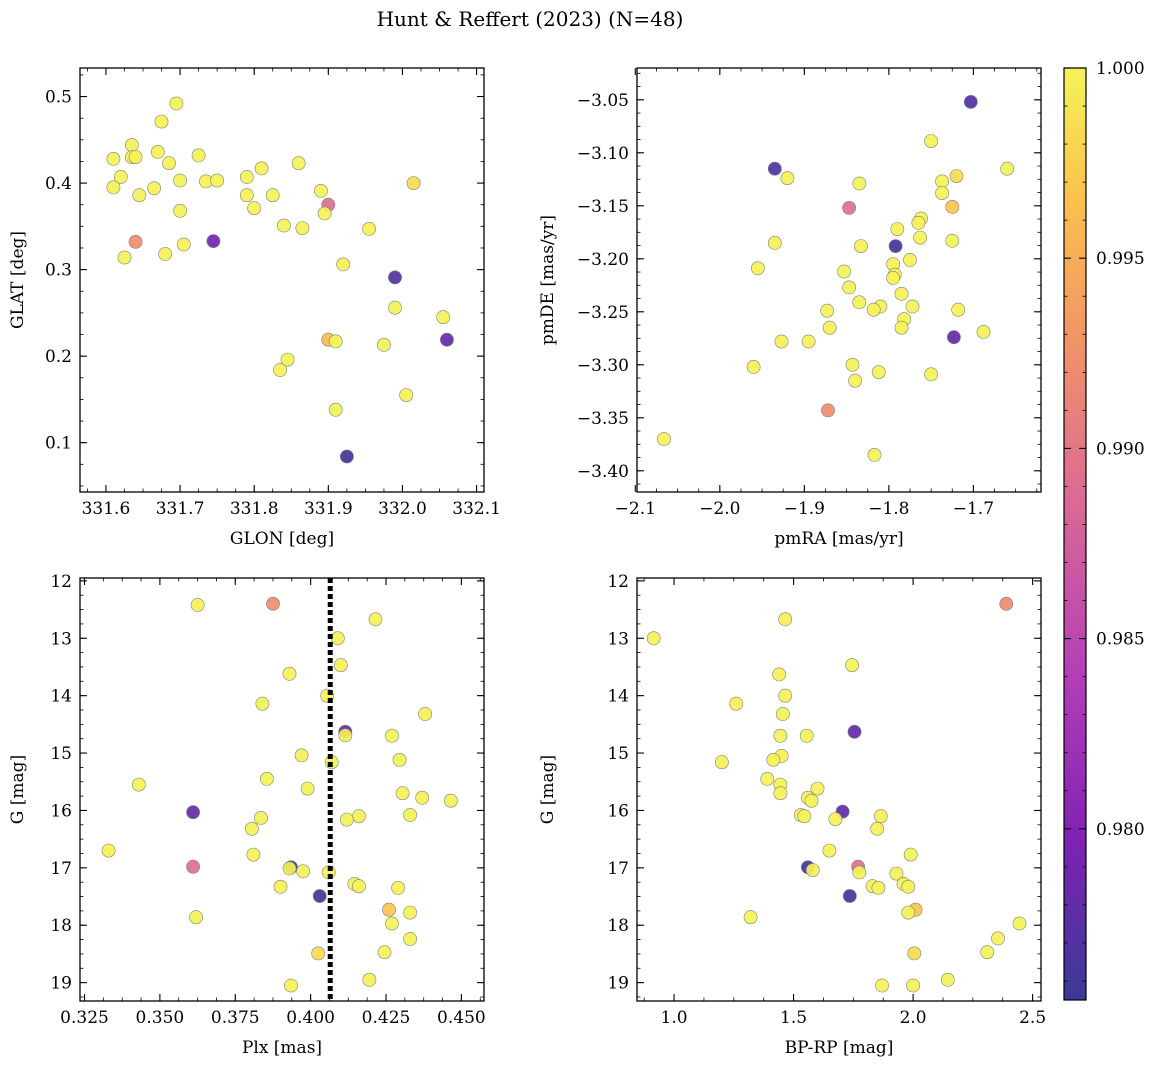 This screenshot has width=1161, height=1068. Describe the element at coordinates (1120, 830) in the screenshot. I see `colorbar-tick-label: 0.980` at that location.